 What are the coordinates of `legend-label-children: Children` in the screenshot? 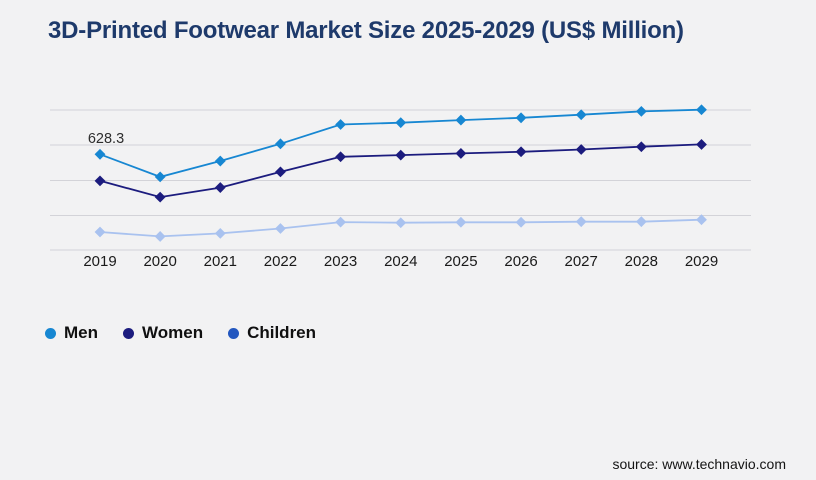 It's located at (282, 332).